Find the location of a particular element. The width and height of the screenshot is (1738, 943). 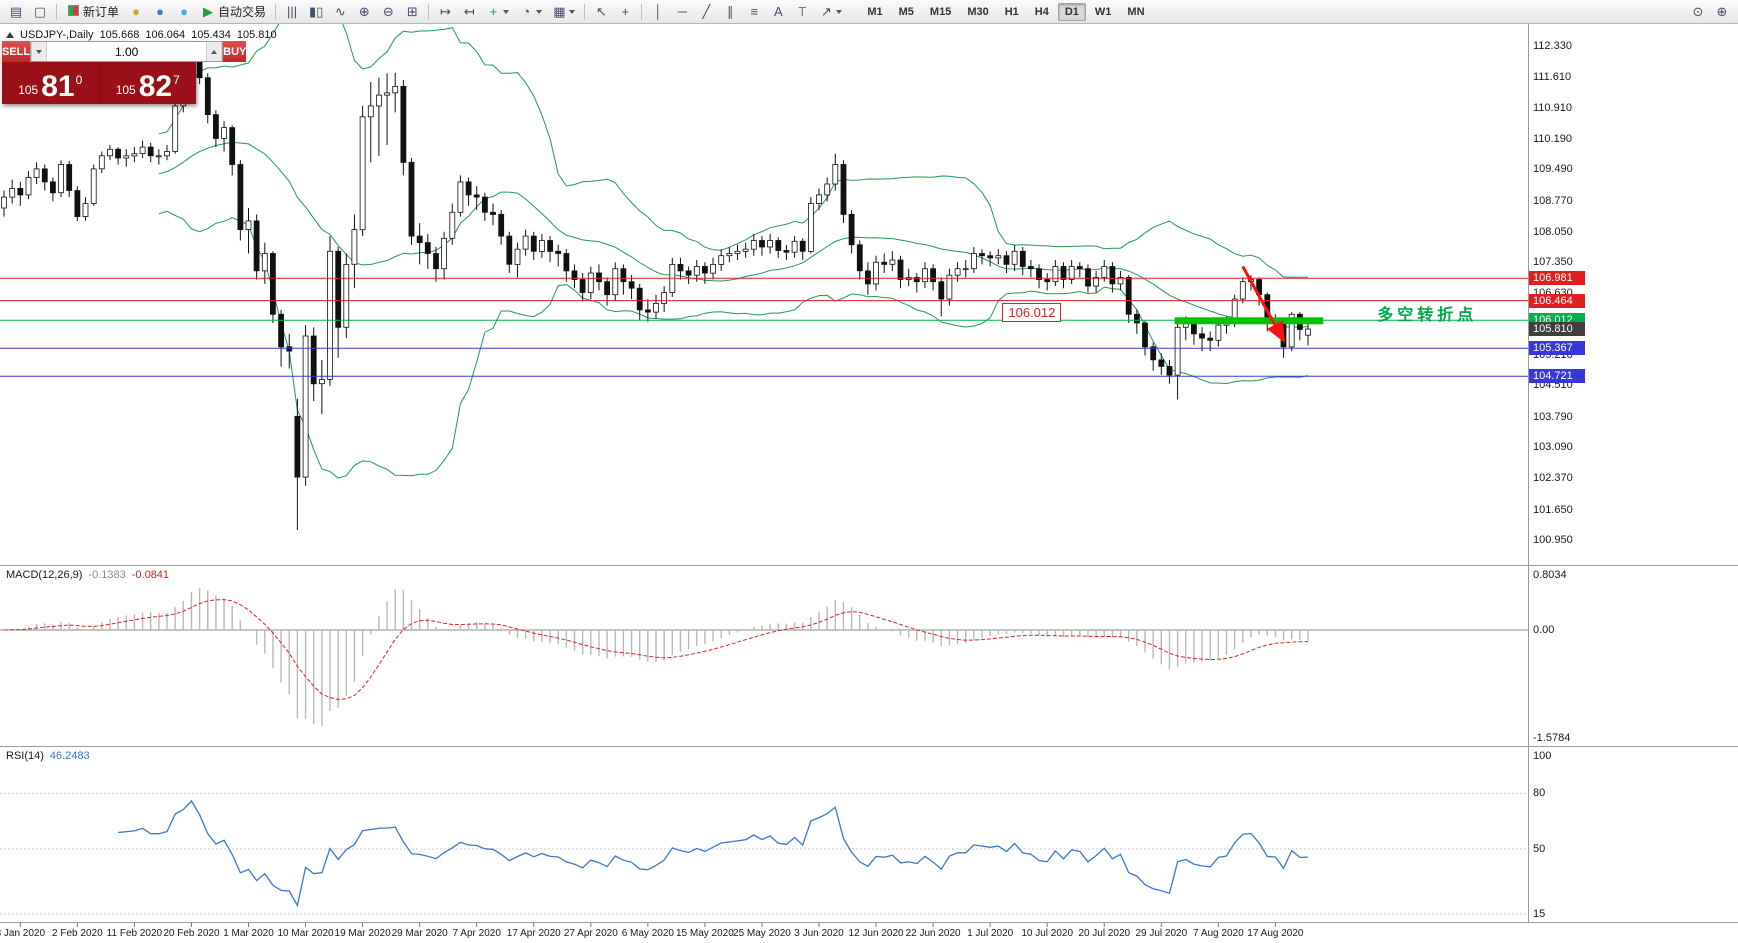

date-axis-label: 19 Mar 2020 is located at coordinates (362, 933).